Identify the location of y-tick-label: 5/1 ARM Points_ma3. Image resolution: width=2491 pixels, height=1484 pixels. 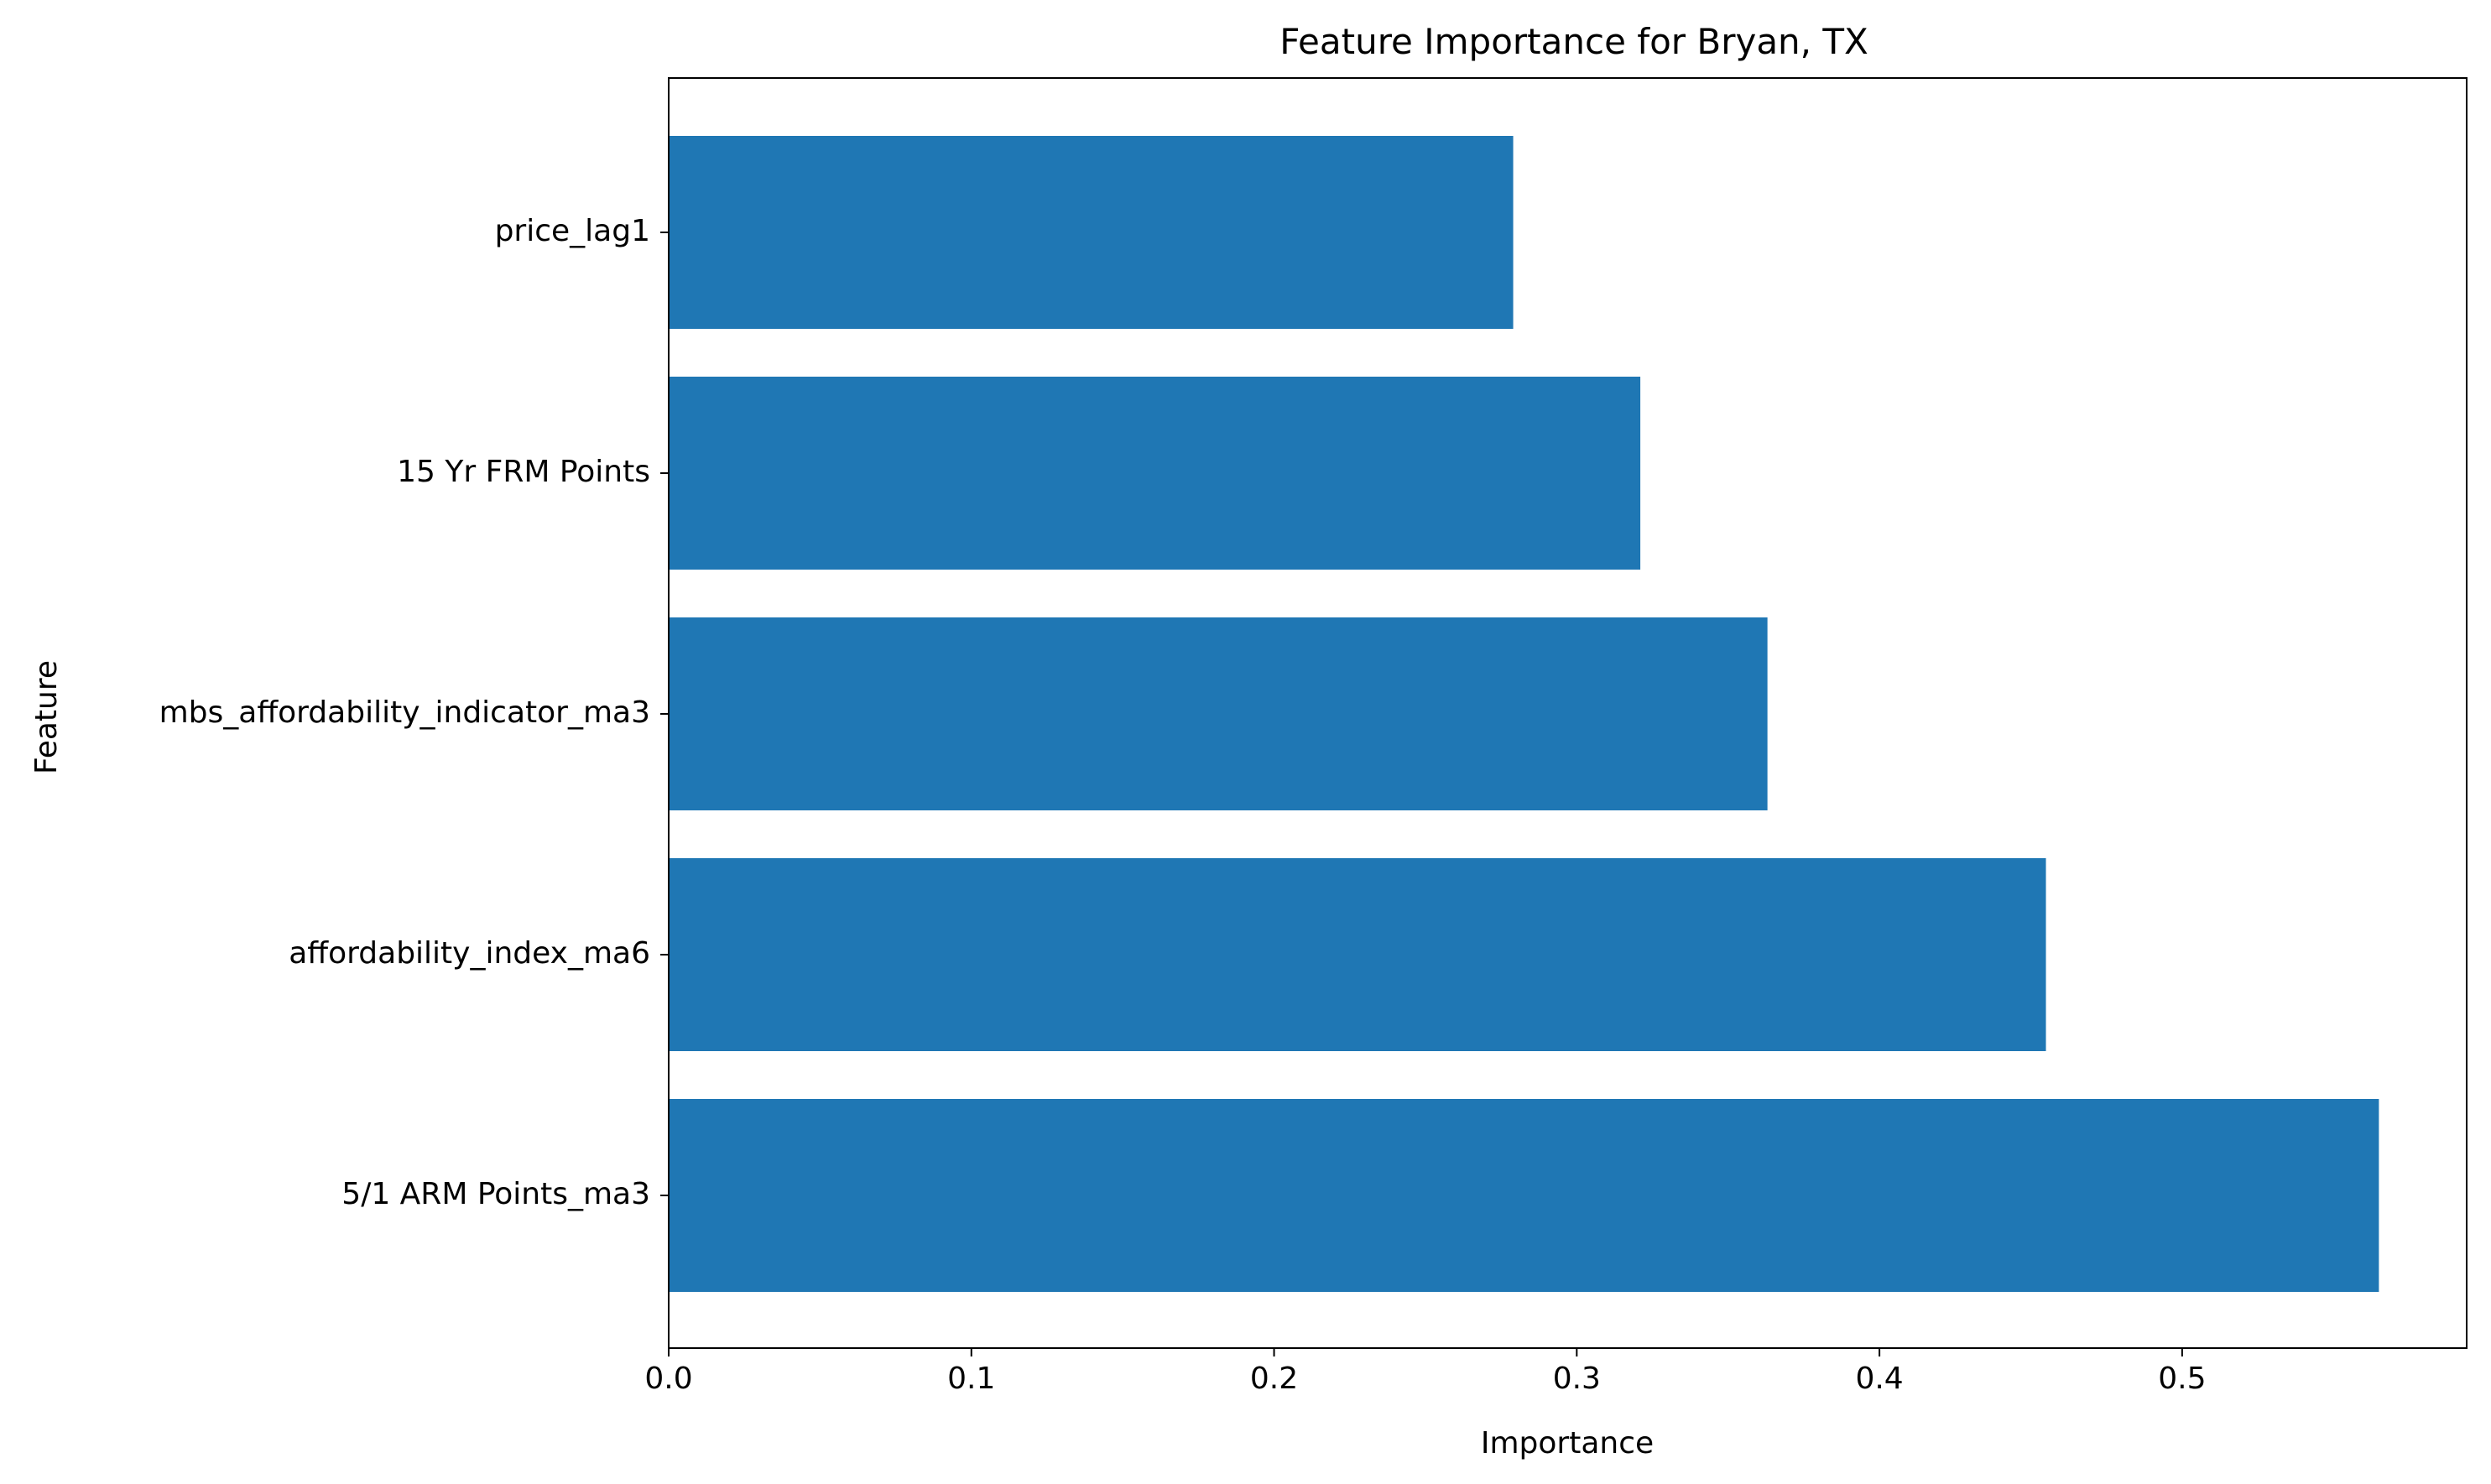
(495, 1194).